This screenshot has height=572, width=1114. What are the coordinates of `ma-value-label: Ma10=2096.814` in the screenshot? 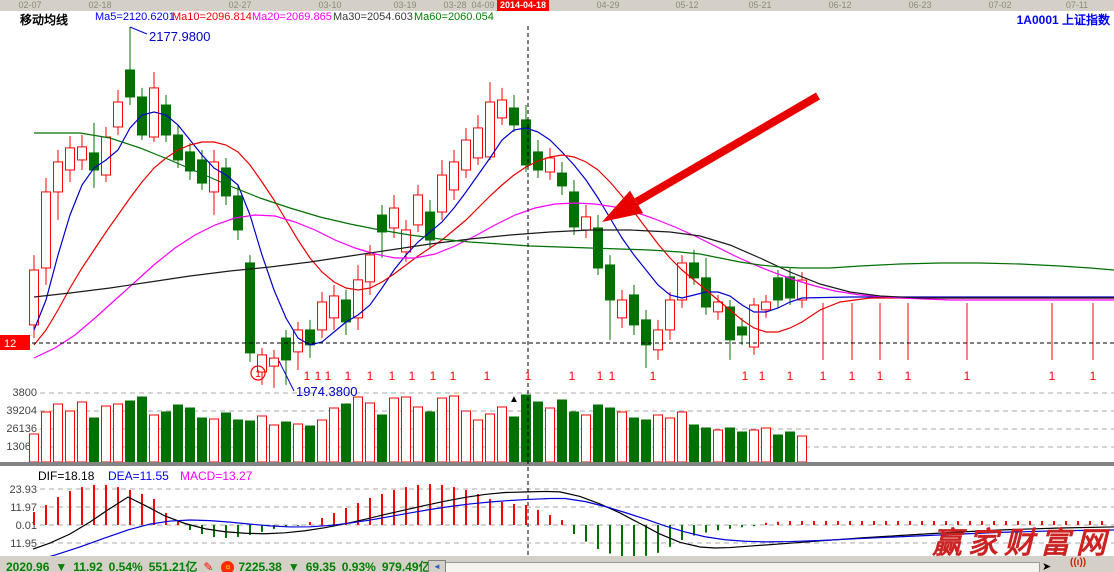 It's located at (212, 17).